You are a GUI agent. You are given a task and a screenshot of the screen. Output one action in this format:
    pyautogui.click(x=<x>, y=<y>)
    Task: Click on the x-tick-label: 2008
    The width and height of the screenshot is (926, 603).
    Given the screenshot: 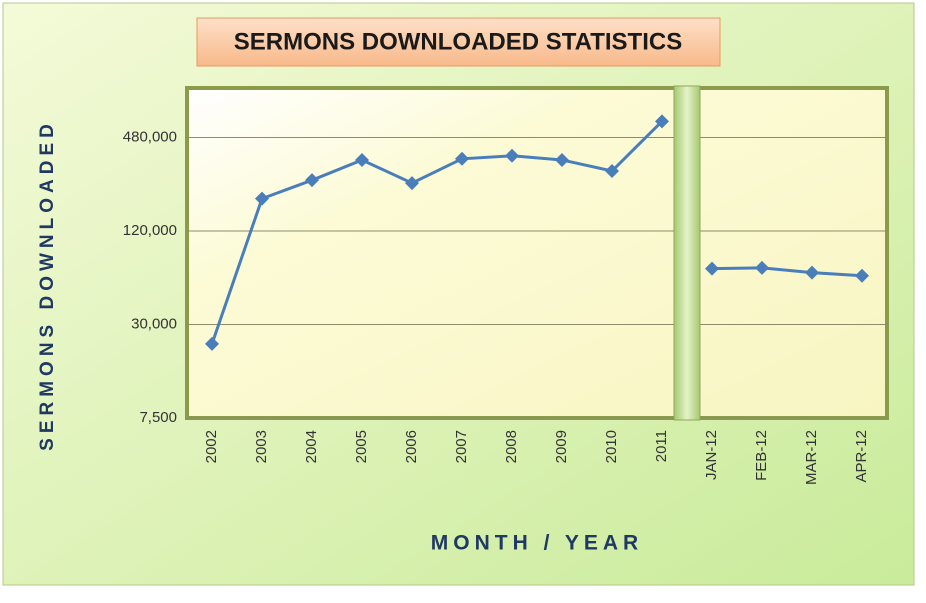 What is the action you would take?
    pyautogui.click(x=511, y=446)
    